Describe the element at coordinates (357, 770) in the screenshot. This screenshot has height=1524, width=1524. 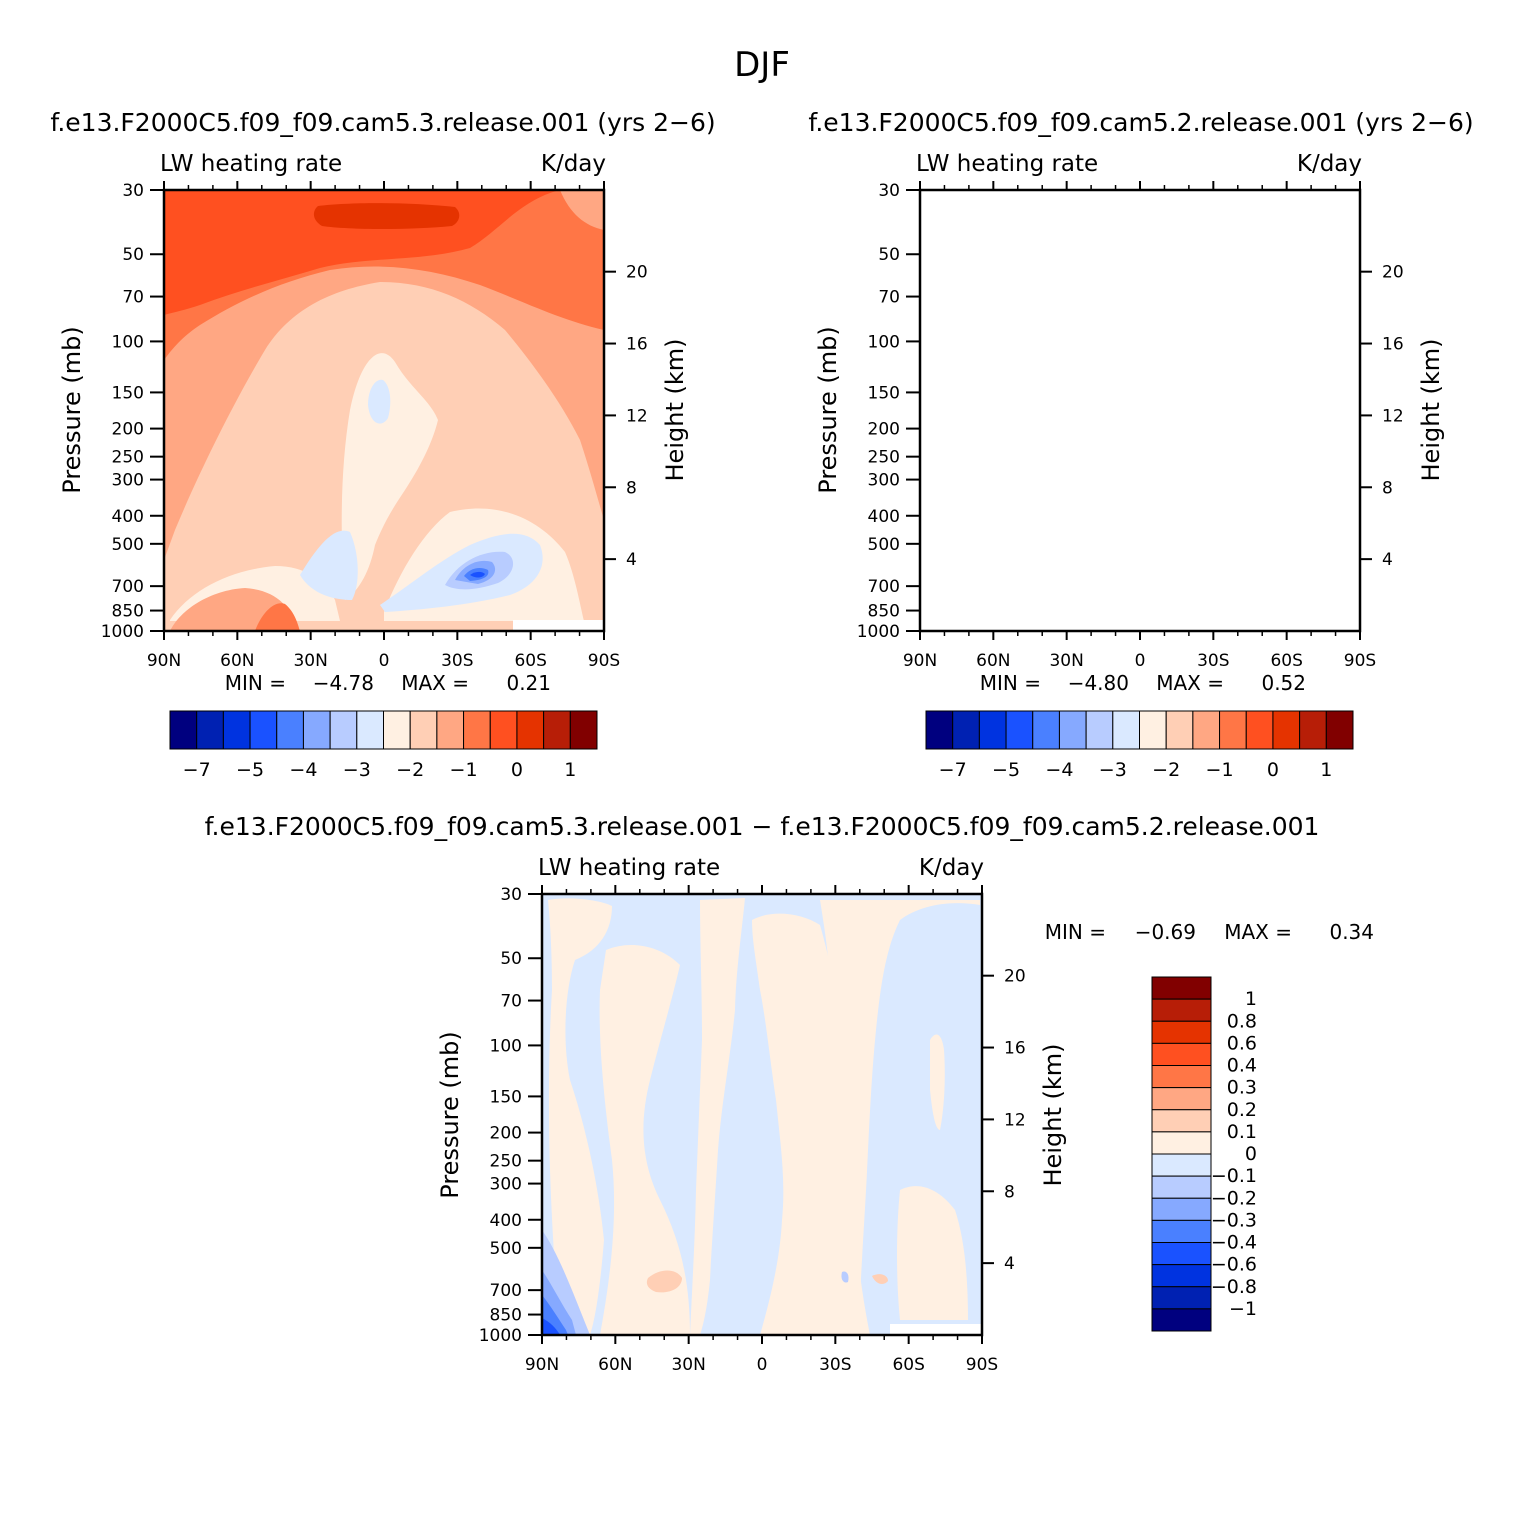
I see `colorbar-label: −3` at that location.